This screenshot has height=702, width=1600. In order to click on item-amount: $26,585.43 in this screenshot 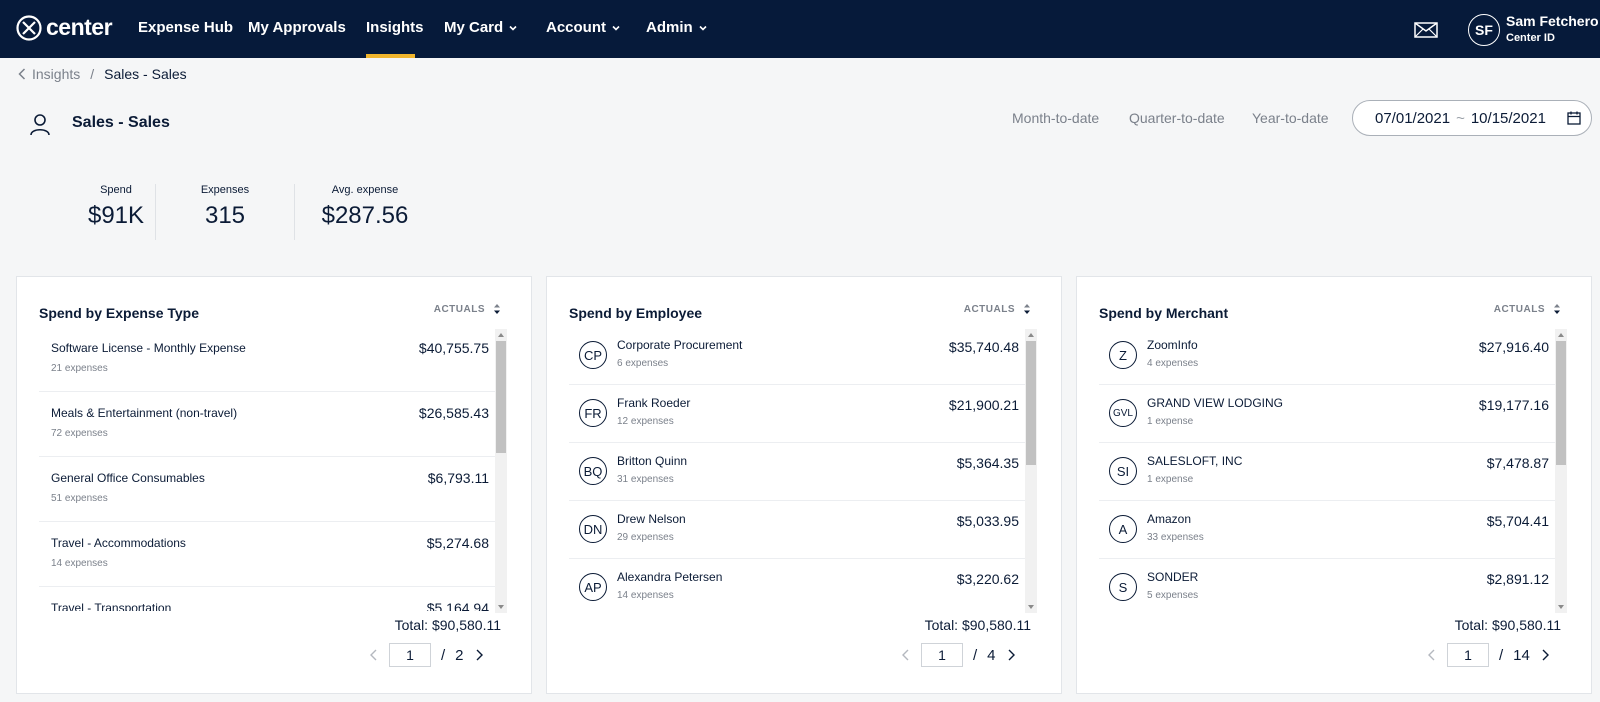, I will do `click(453, 413)`.